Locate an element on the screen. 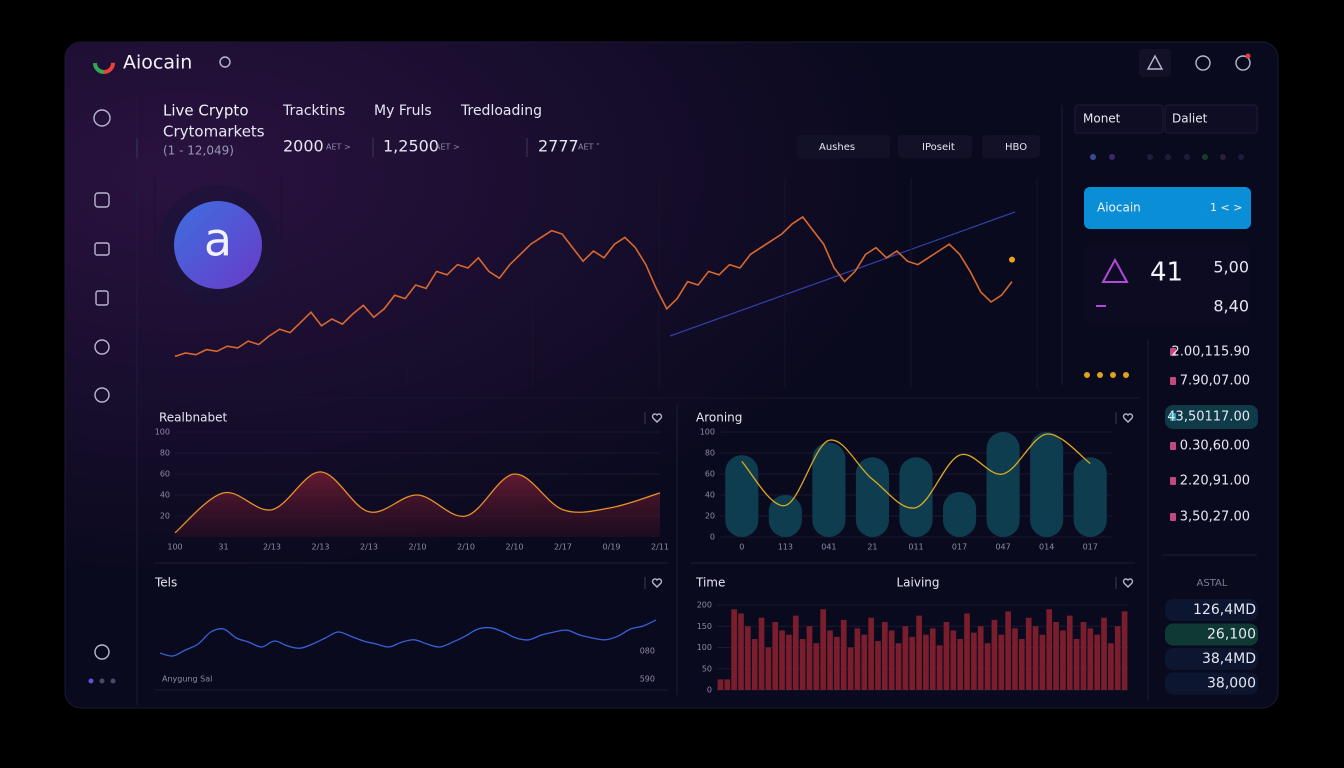  avatar is located at coordinates (218, 245).